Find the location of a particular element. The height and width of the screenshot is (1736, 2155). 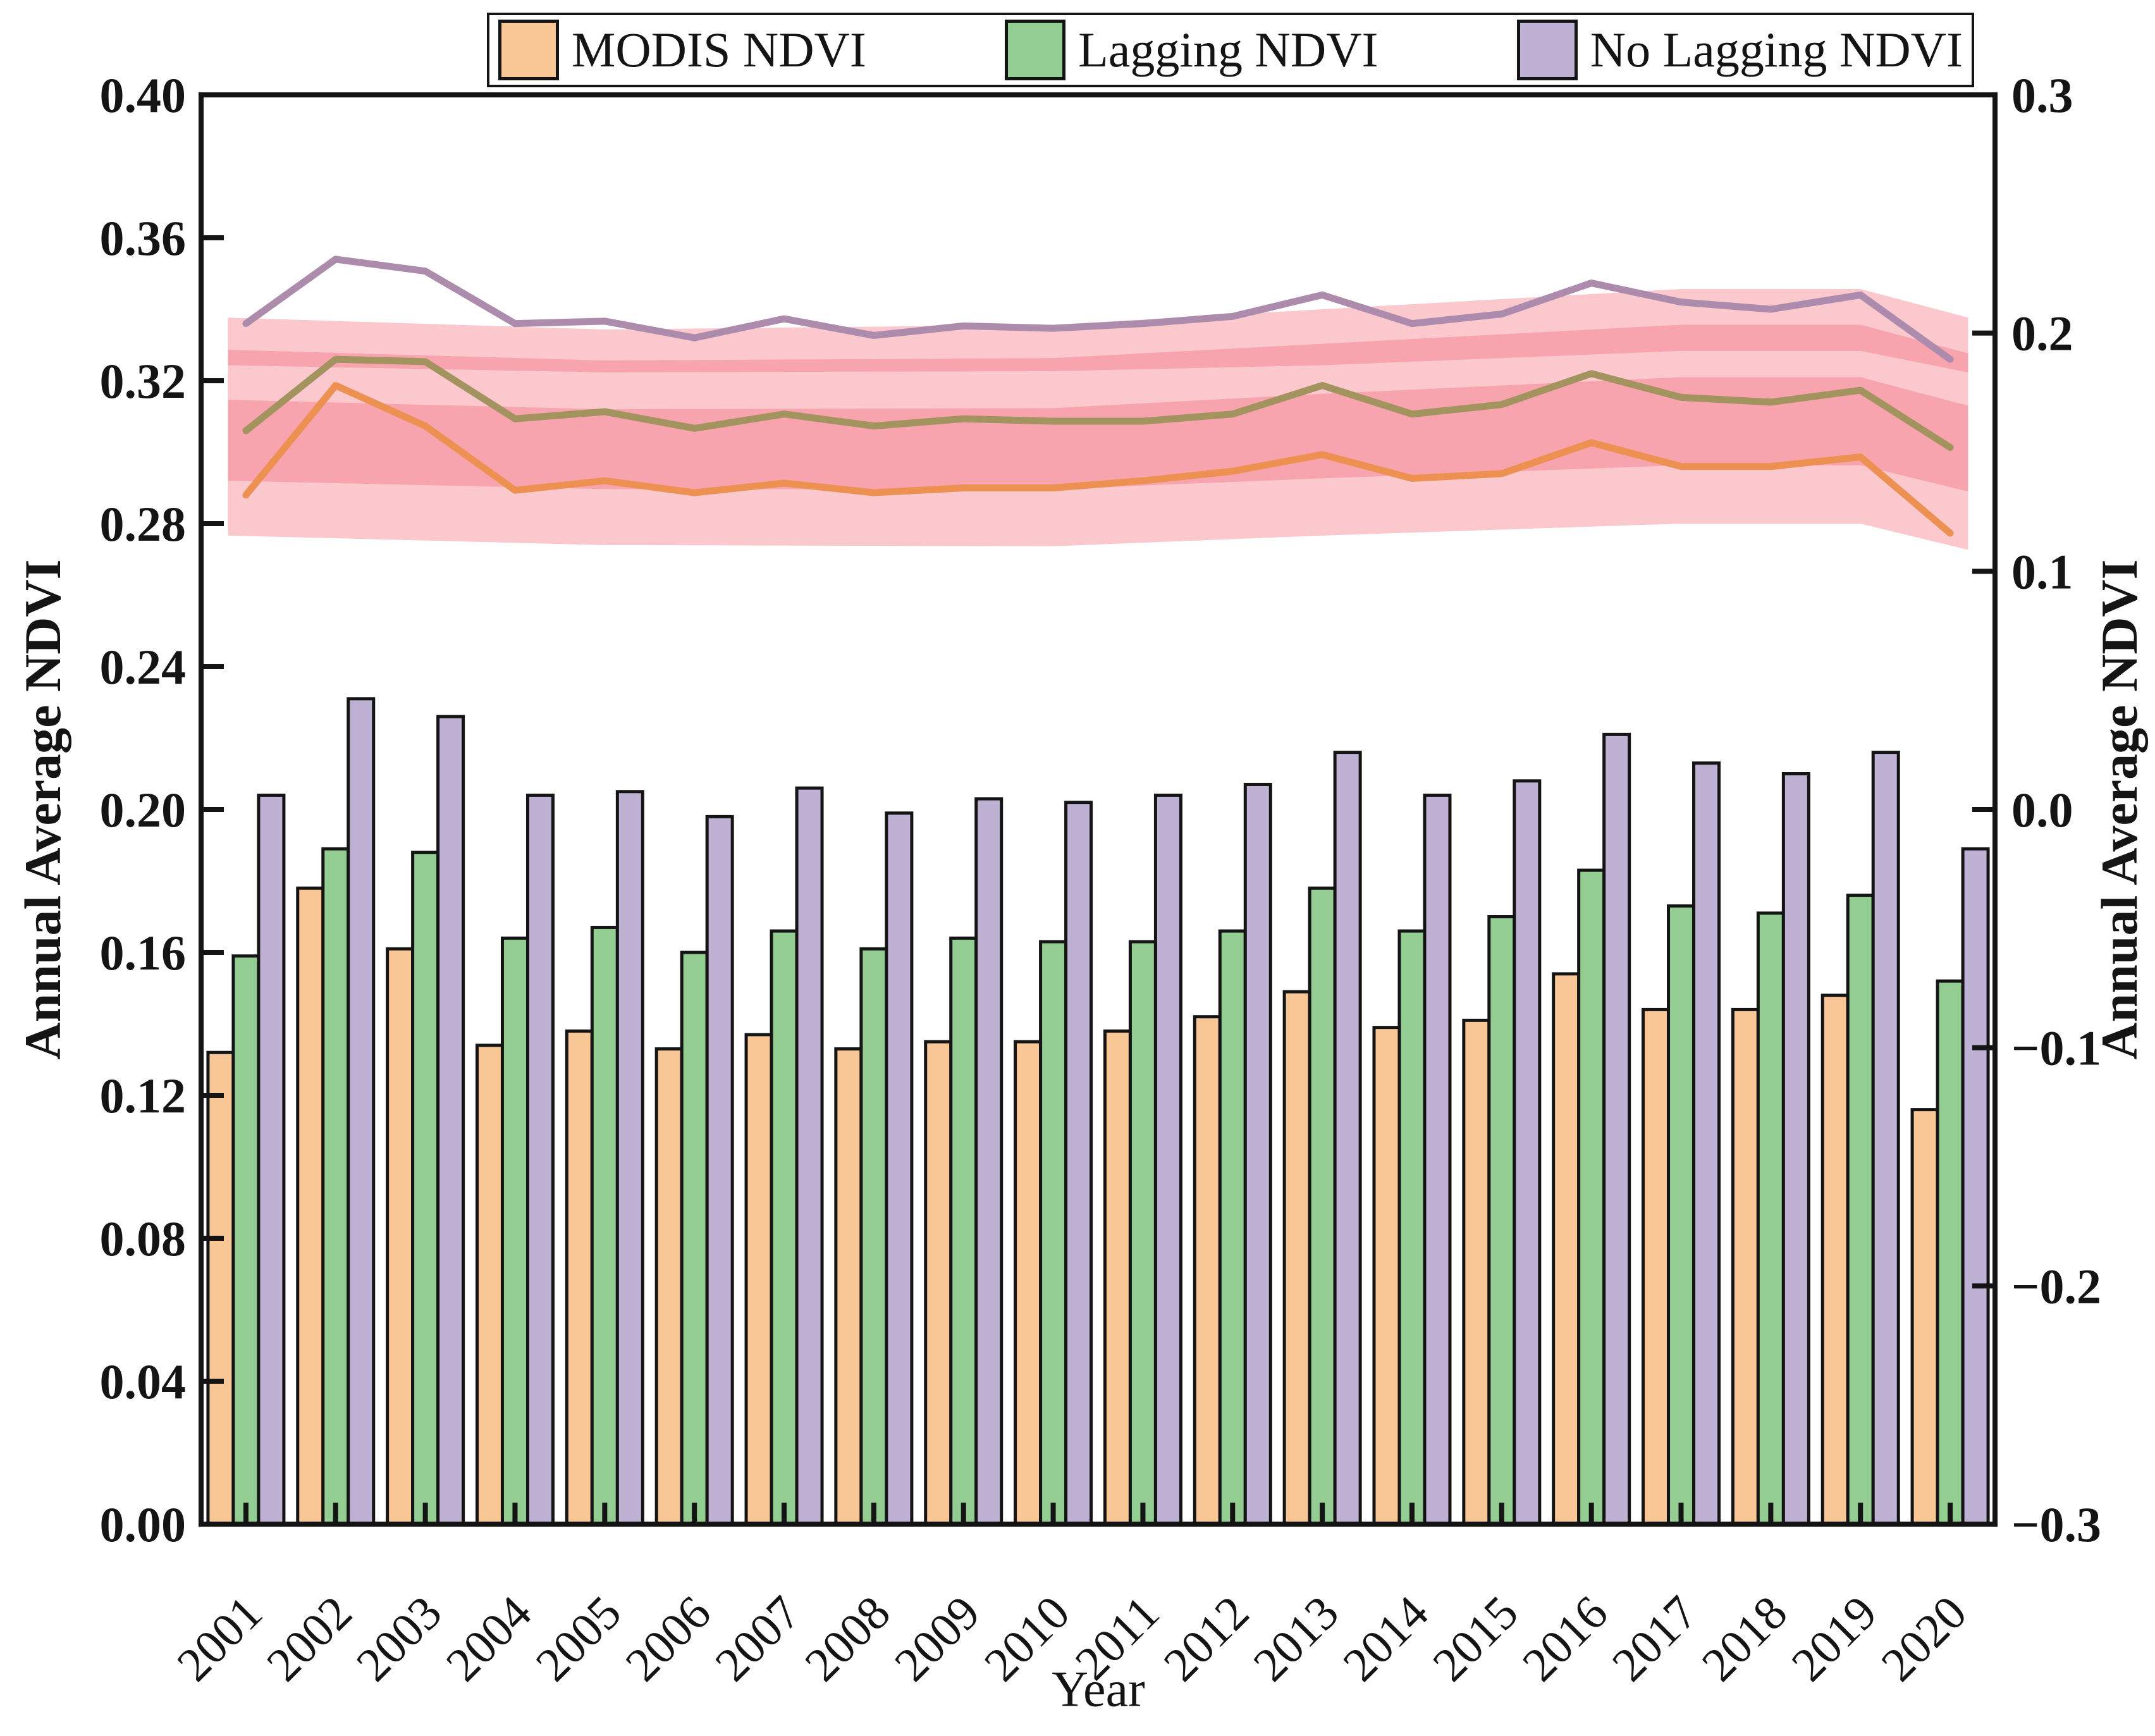

bar-modis-ndvi-2011 is located at coordinates (1118, 1277).